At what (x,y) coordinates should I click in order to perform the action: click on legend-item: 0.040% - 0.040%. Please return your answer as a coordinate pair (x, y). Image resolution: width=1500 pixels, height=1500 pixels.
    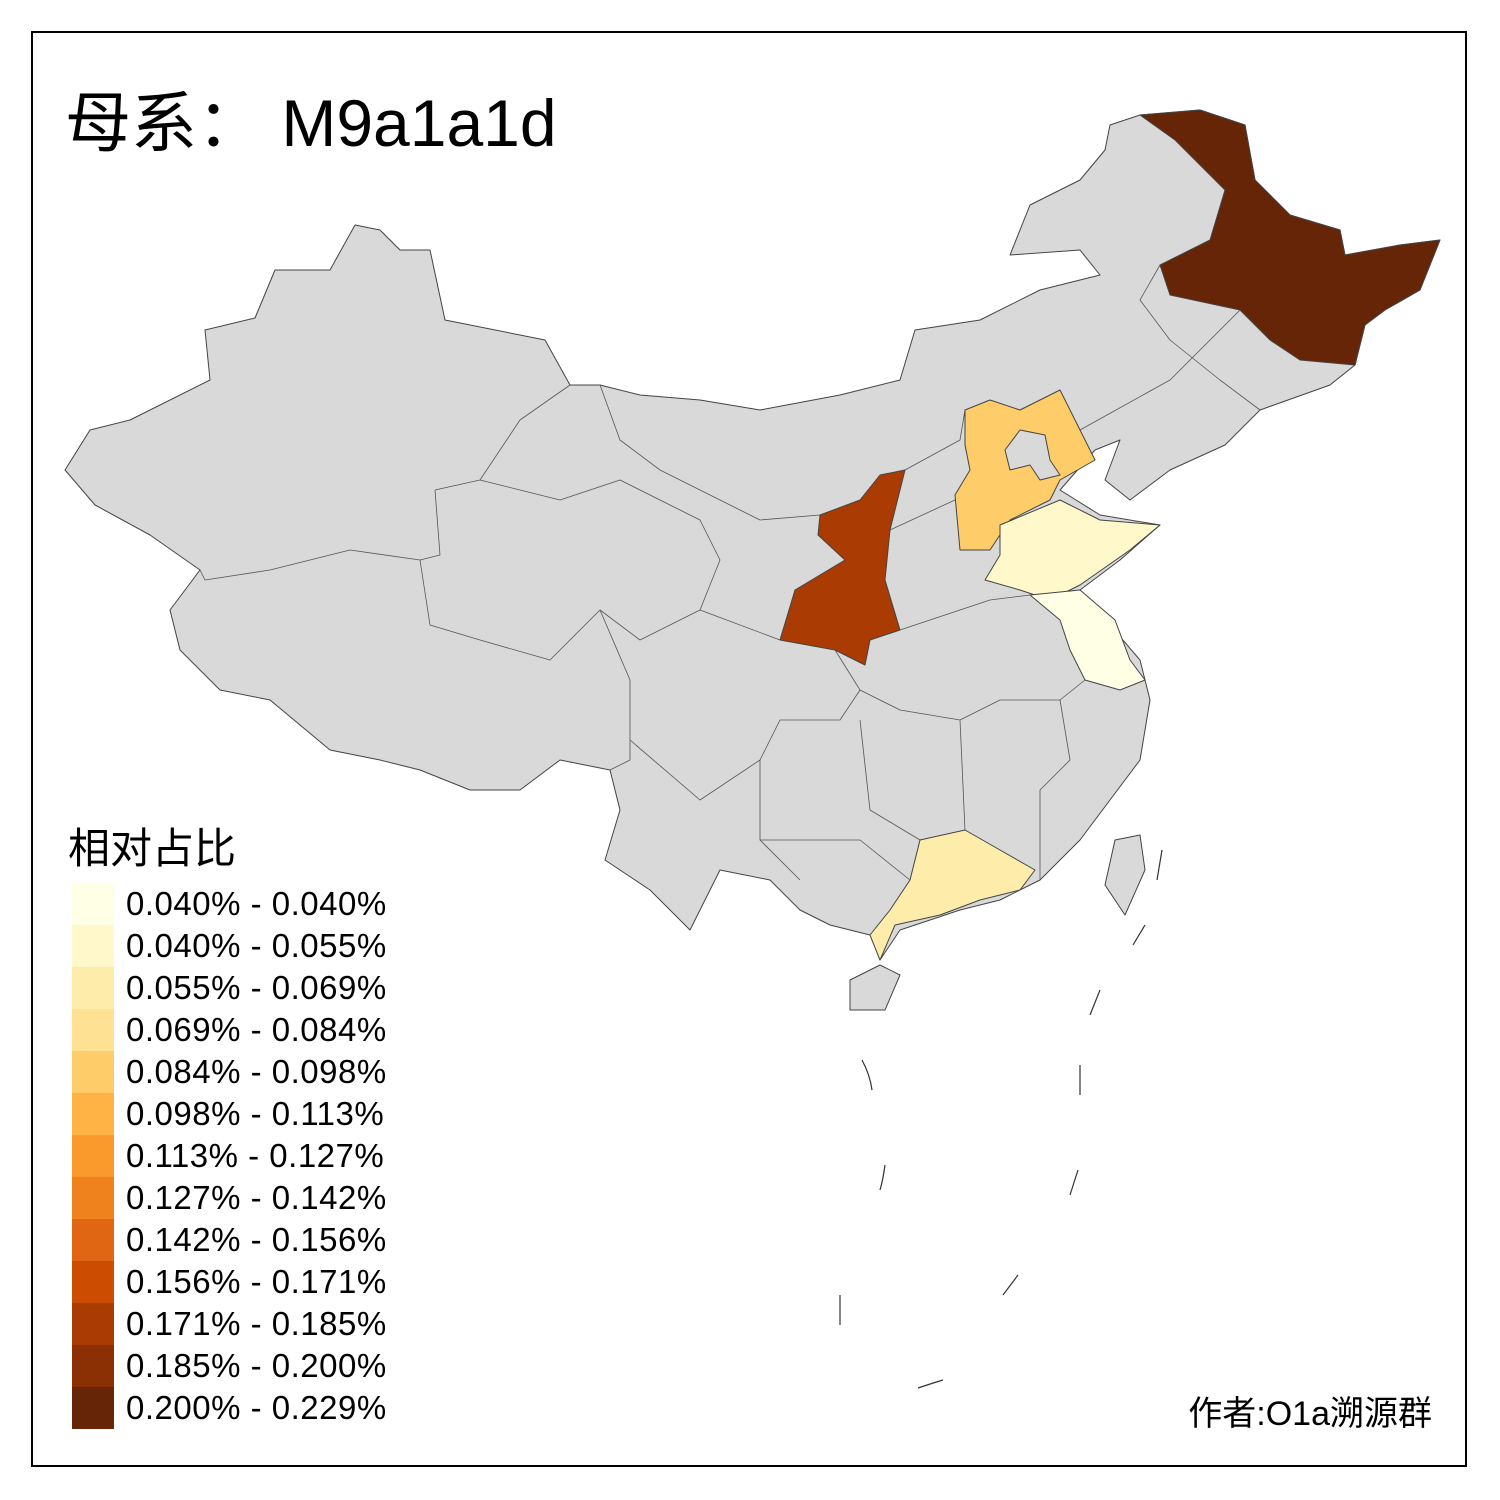
    Looking at the image, I should click on (229, 904).